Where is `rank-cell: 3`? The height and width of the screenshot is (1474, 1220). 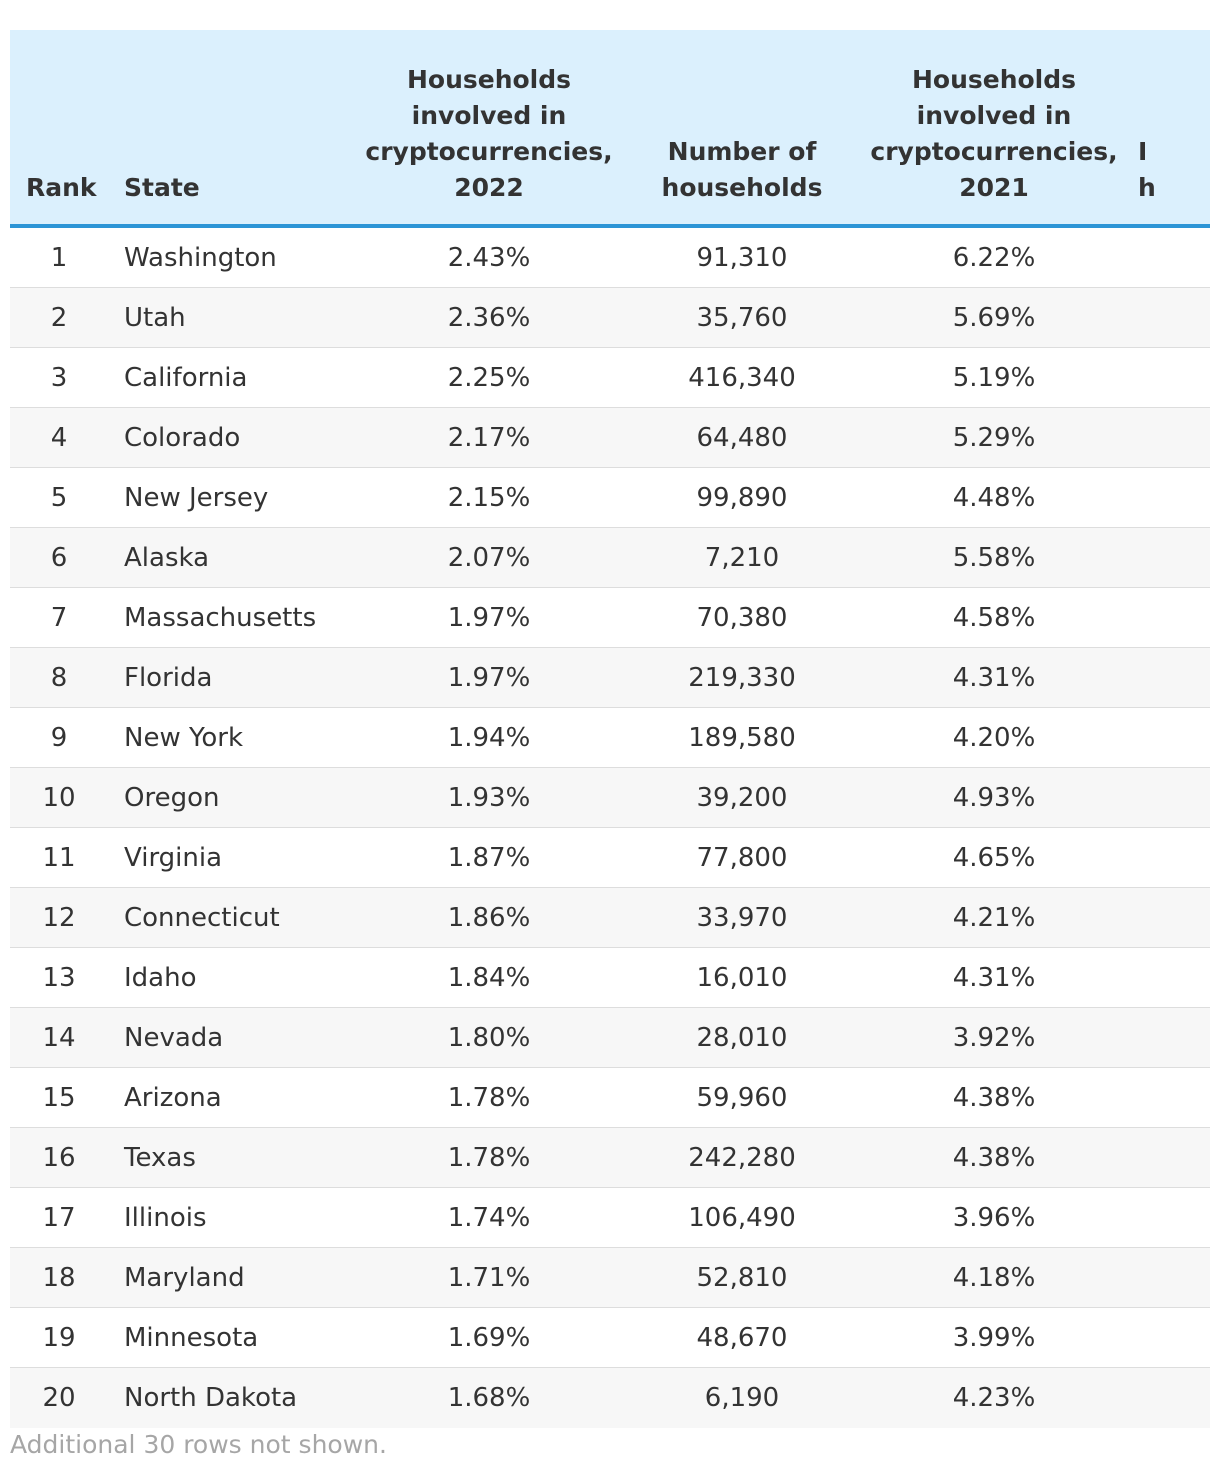 rank-cell: 3 is located at coordinates (59, 377).